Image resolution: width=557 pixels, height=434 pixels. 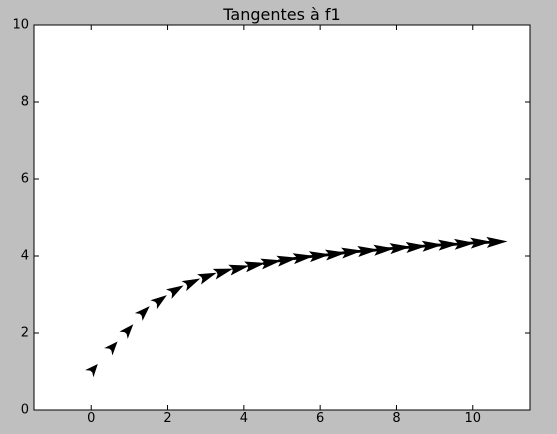 What do you see at coordinates (320, 418) in the screenshot?
I see `x-tick-label: 6` at bounding box center [320, 418].